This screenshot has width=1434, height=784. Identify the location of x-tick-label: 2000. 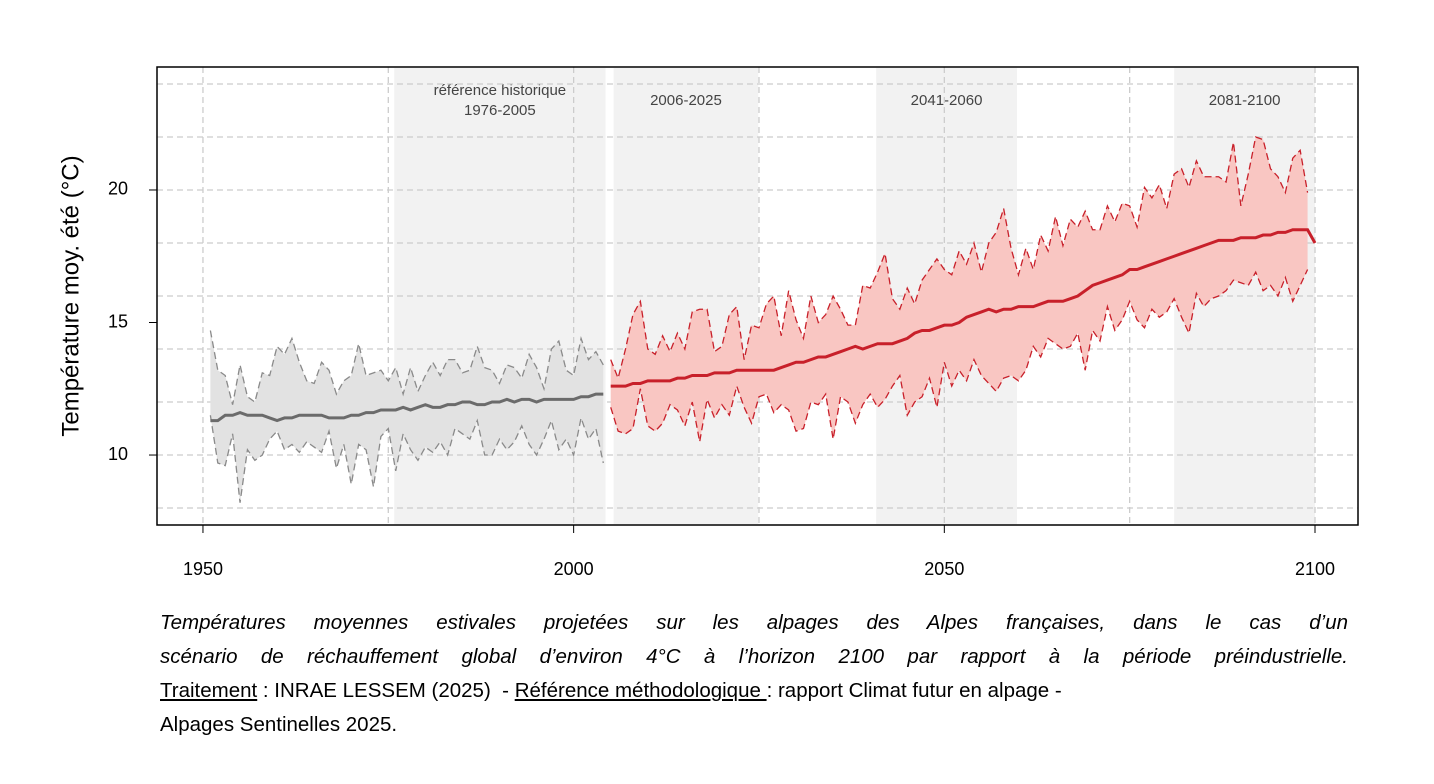
(574, 569).